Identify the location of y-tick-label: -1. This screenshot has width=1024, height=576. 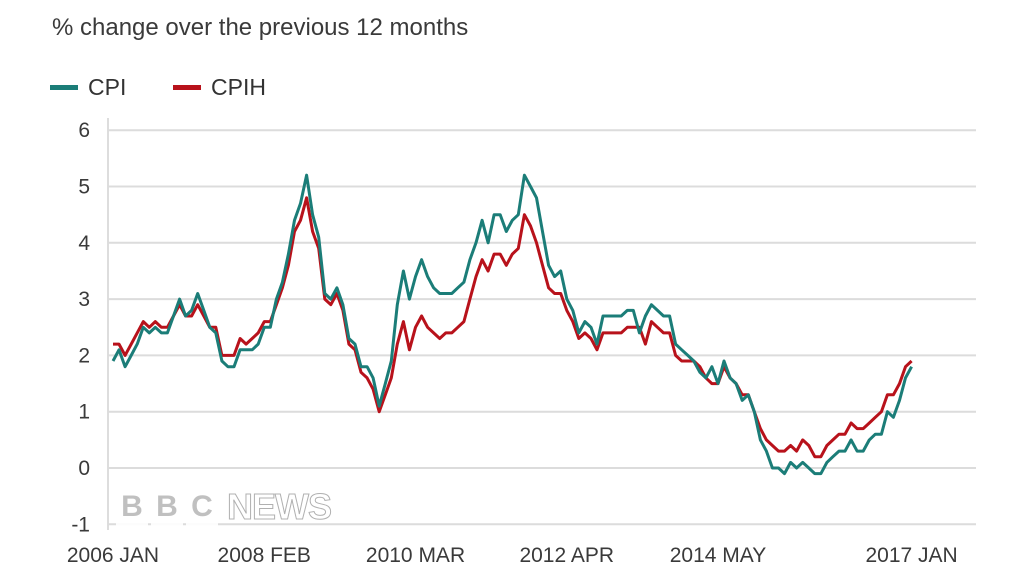
(80, 524).